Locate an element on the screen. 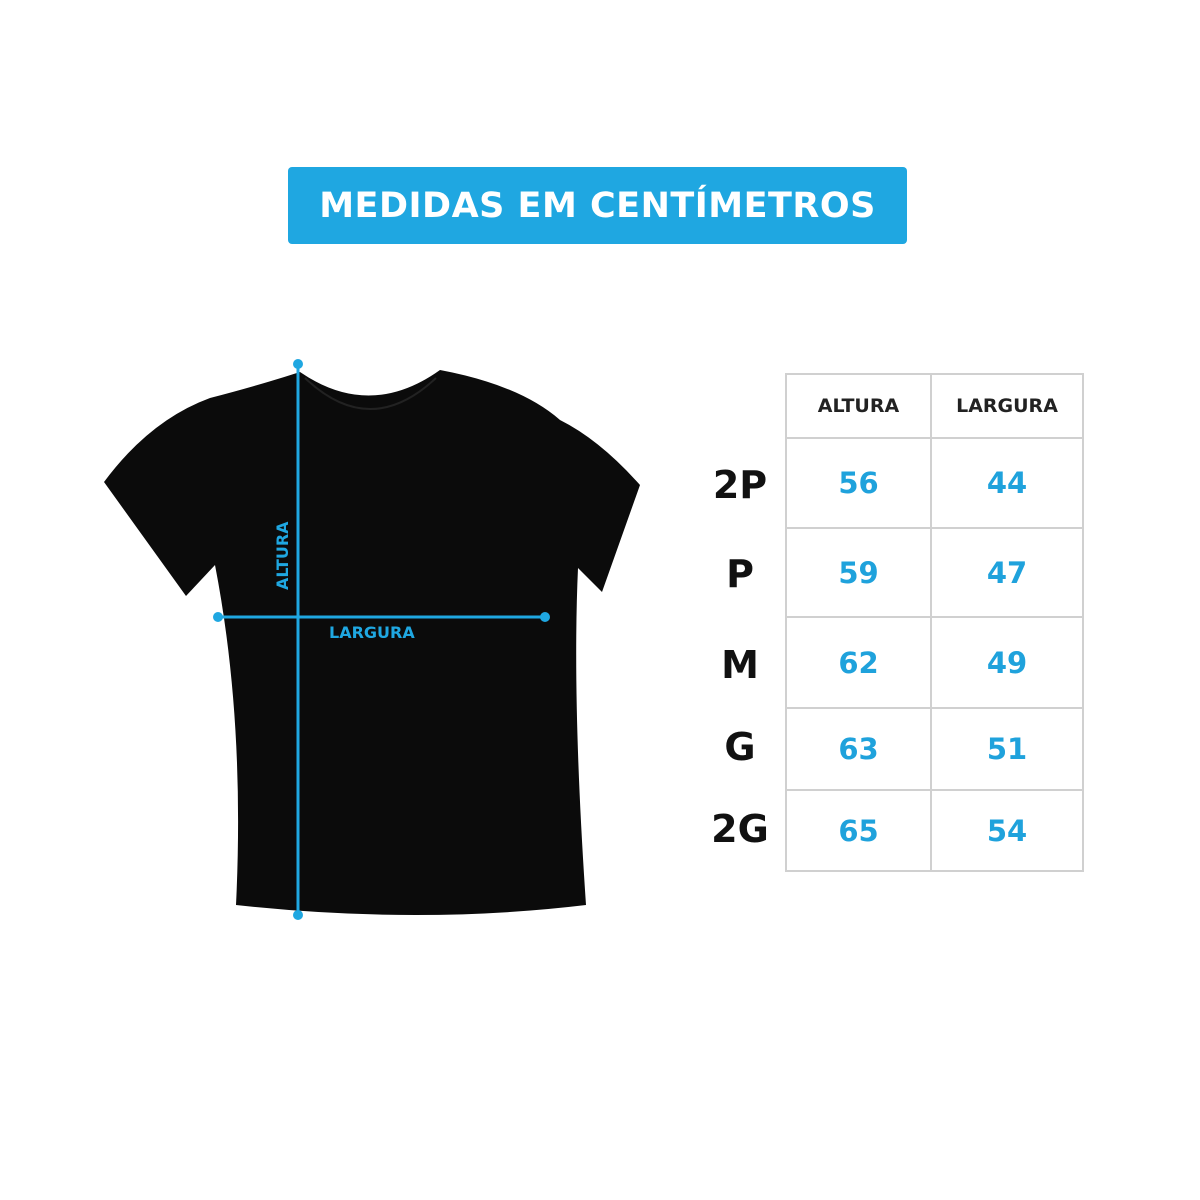  table-row: 56 44 is located at coordinates (934, 483).